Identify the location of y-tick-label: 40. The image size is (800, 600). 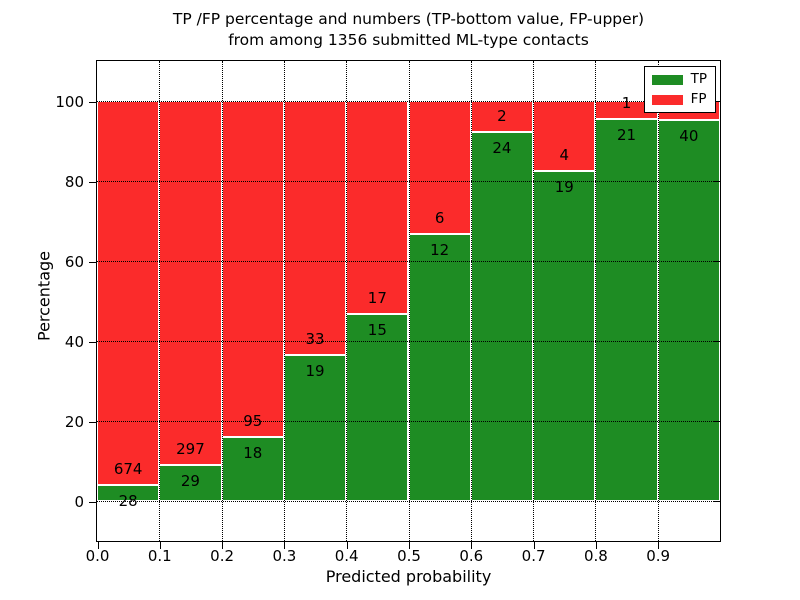
(74, 341).